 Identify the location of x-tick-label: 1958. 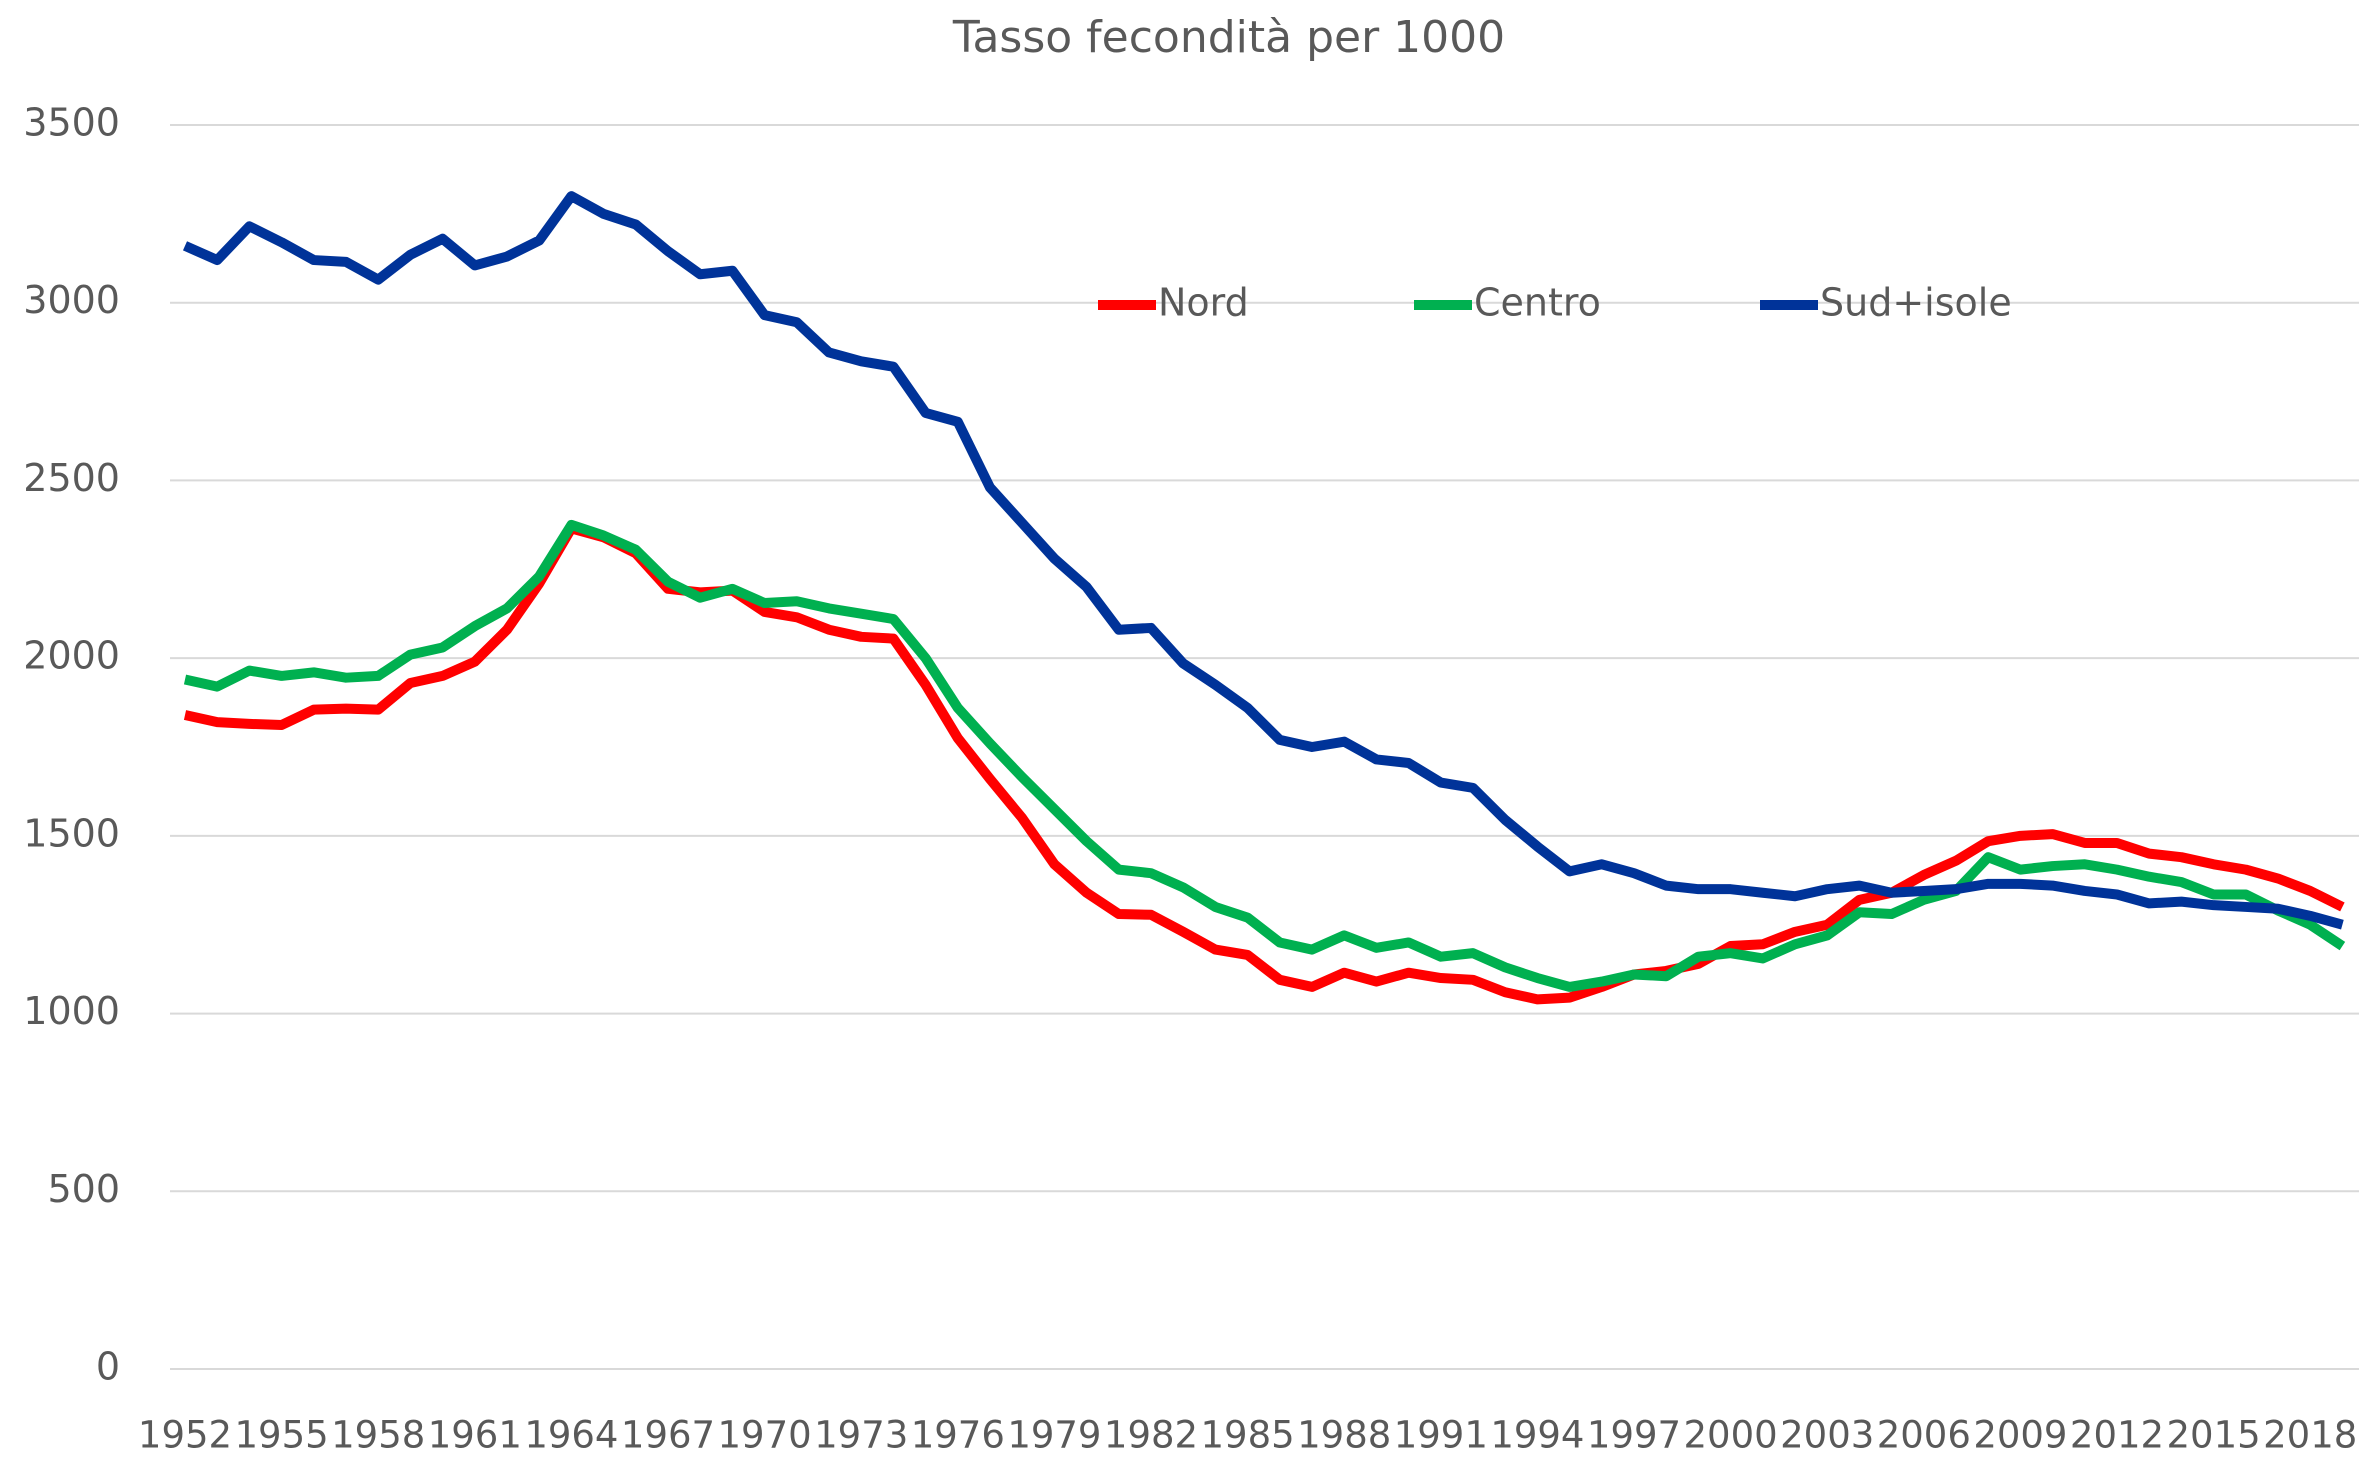
(378, 1435).